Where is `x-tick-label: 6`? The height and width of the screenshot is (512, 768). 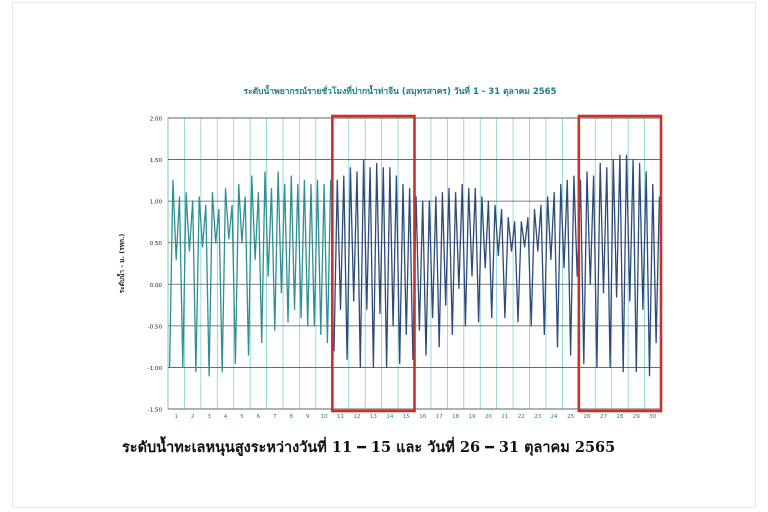
x-tick-label: 6 is located at coordinates (259, 417).